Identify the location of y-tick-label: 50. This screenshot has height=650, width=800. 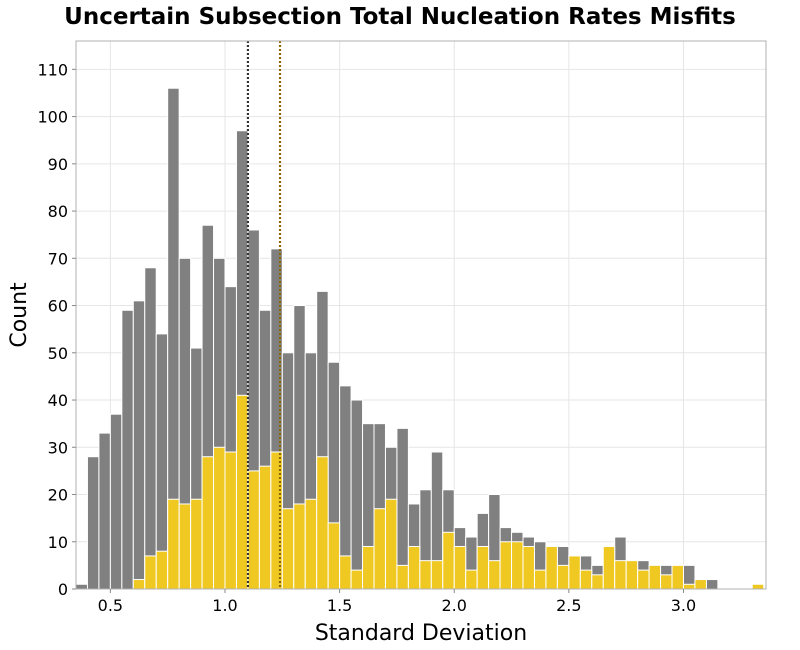
(58, 353).